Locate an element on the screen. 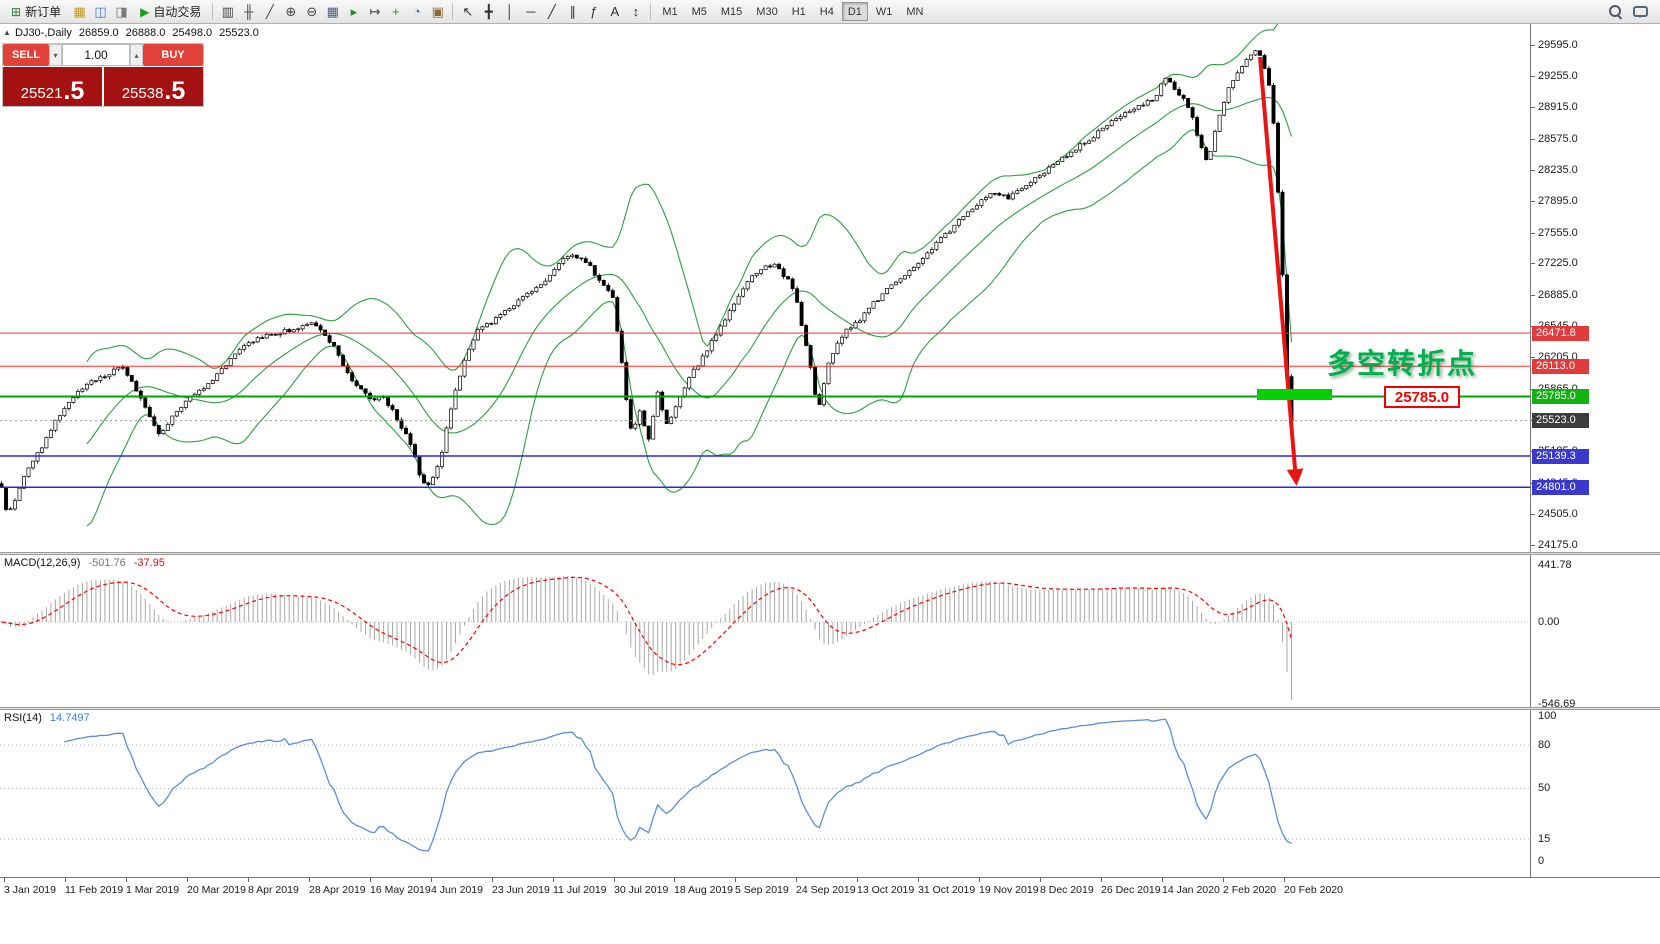 The image size is (1660, 944). date-label: 11 Feb 2019 is located at coordinates (94, 890).